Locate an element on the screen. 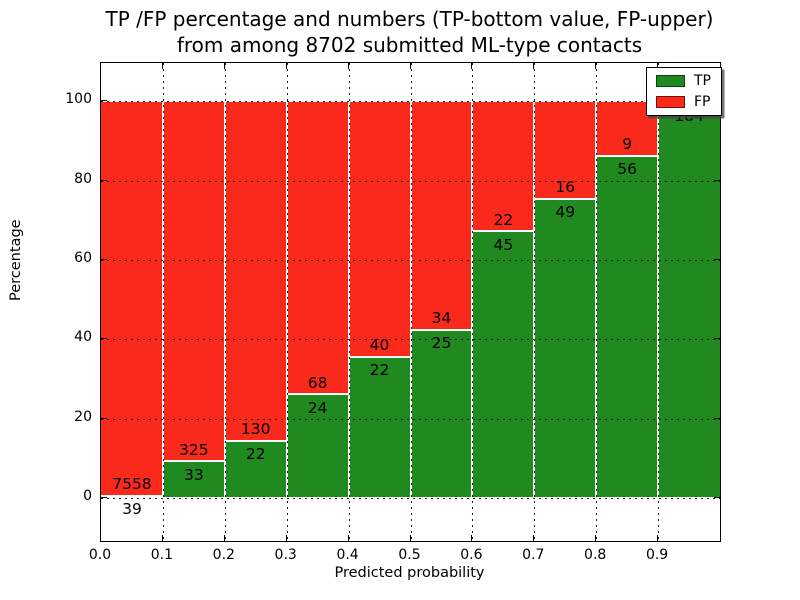 This screenshot has height=600, width=800. y-tick-label: 40 is located at coordinates (83, 337).